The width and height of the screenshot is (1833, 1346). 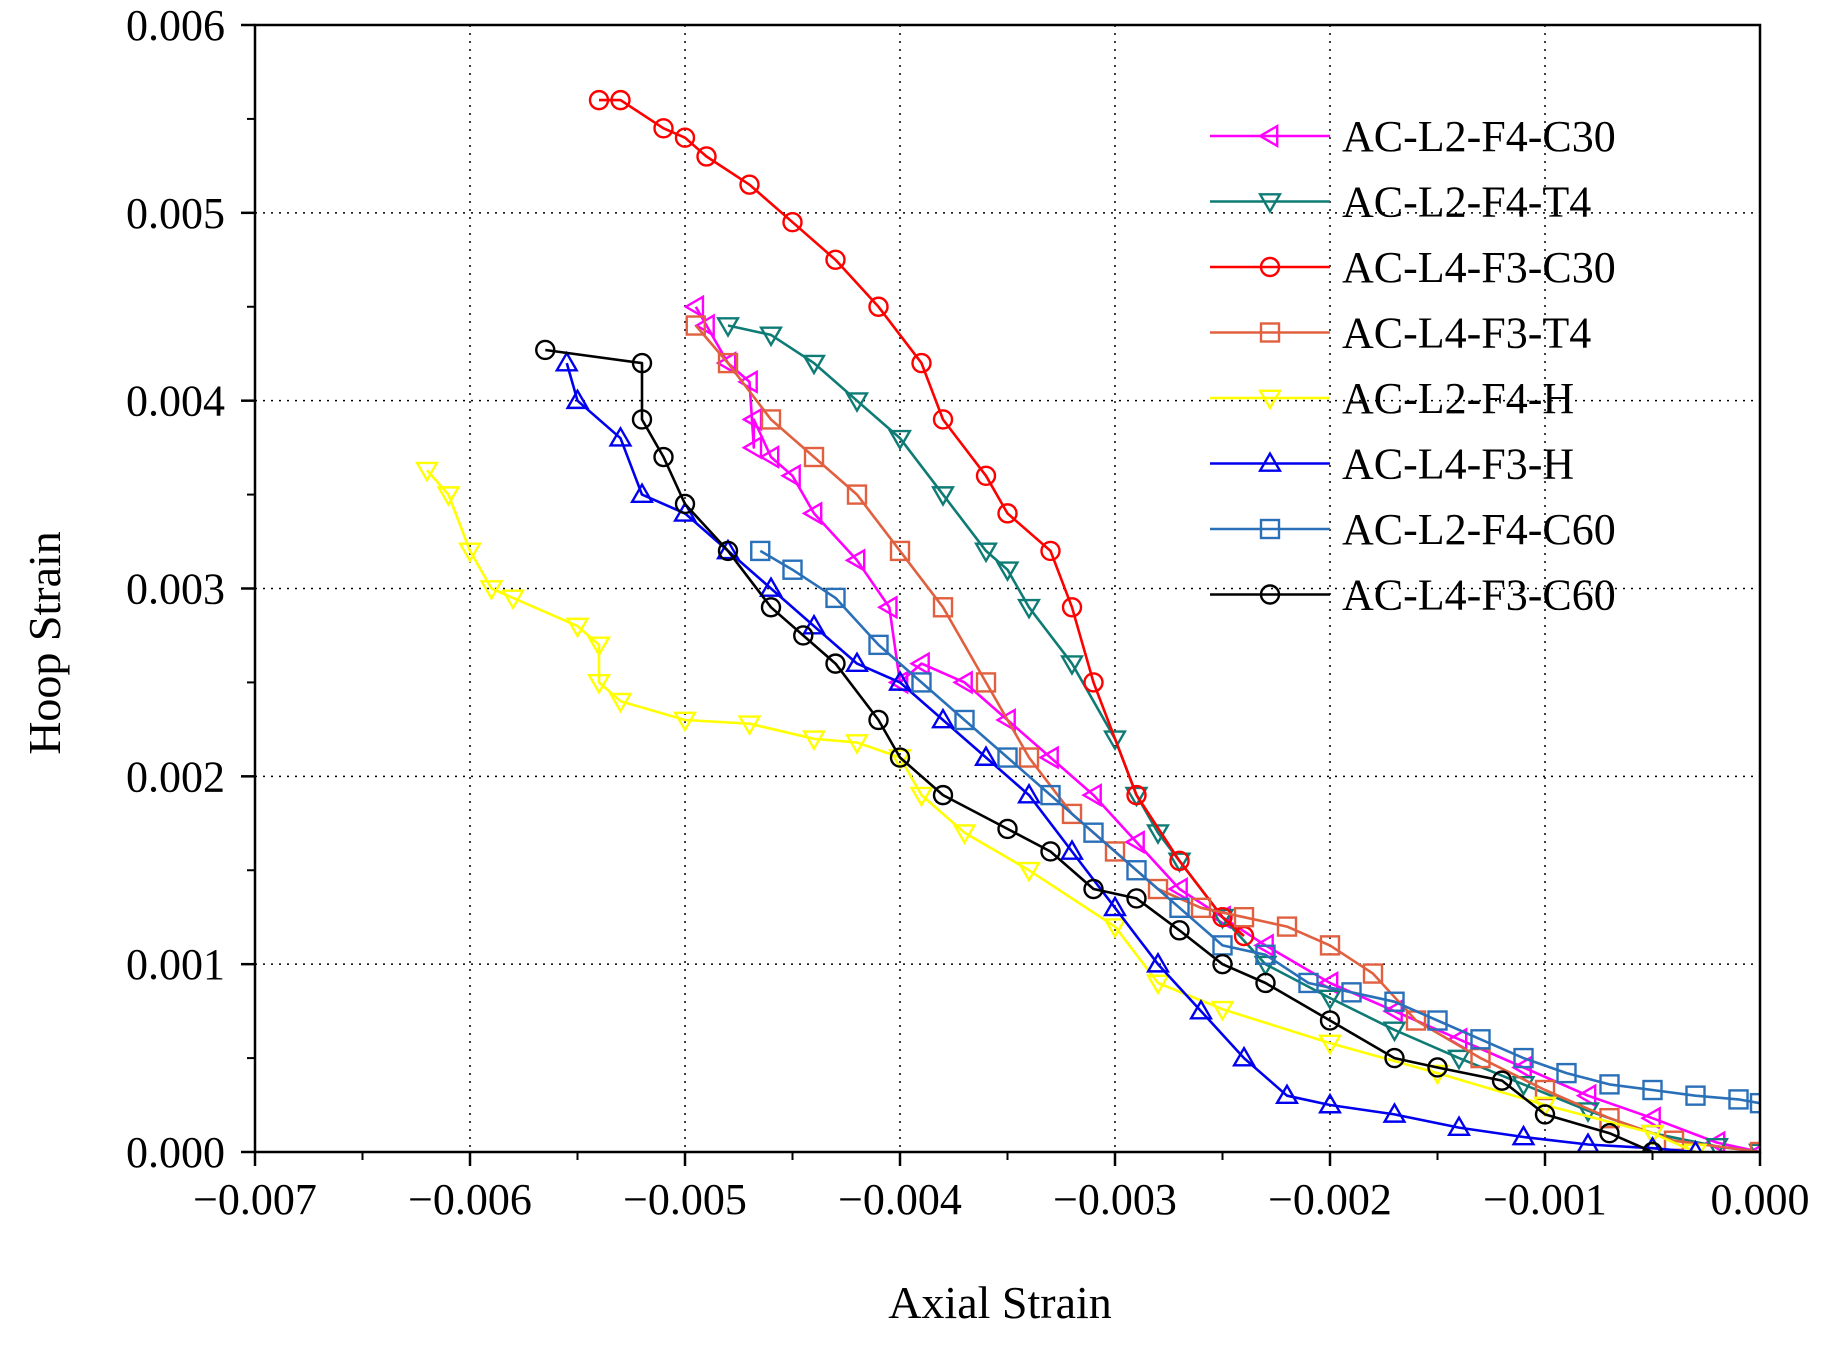 What do you see at coordinates (175, 401) in the screenshot?
I see `y-tick-label: 0.004` at bounding box center [175, 401].